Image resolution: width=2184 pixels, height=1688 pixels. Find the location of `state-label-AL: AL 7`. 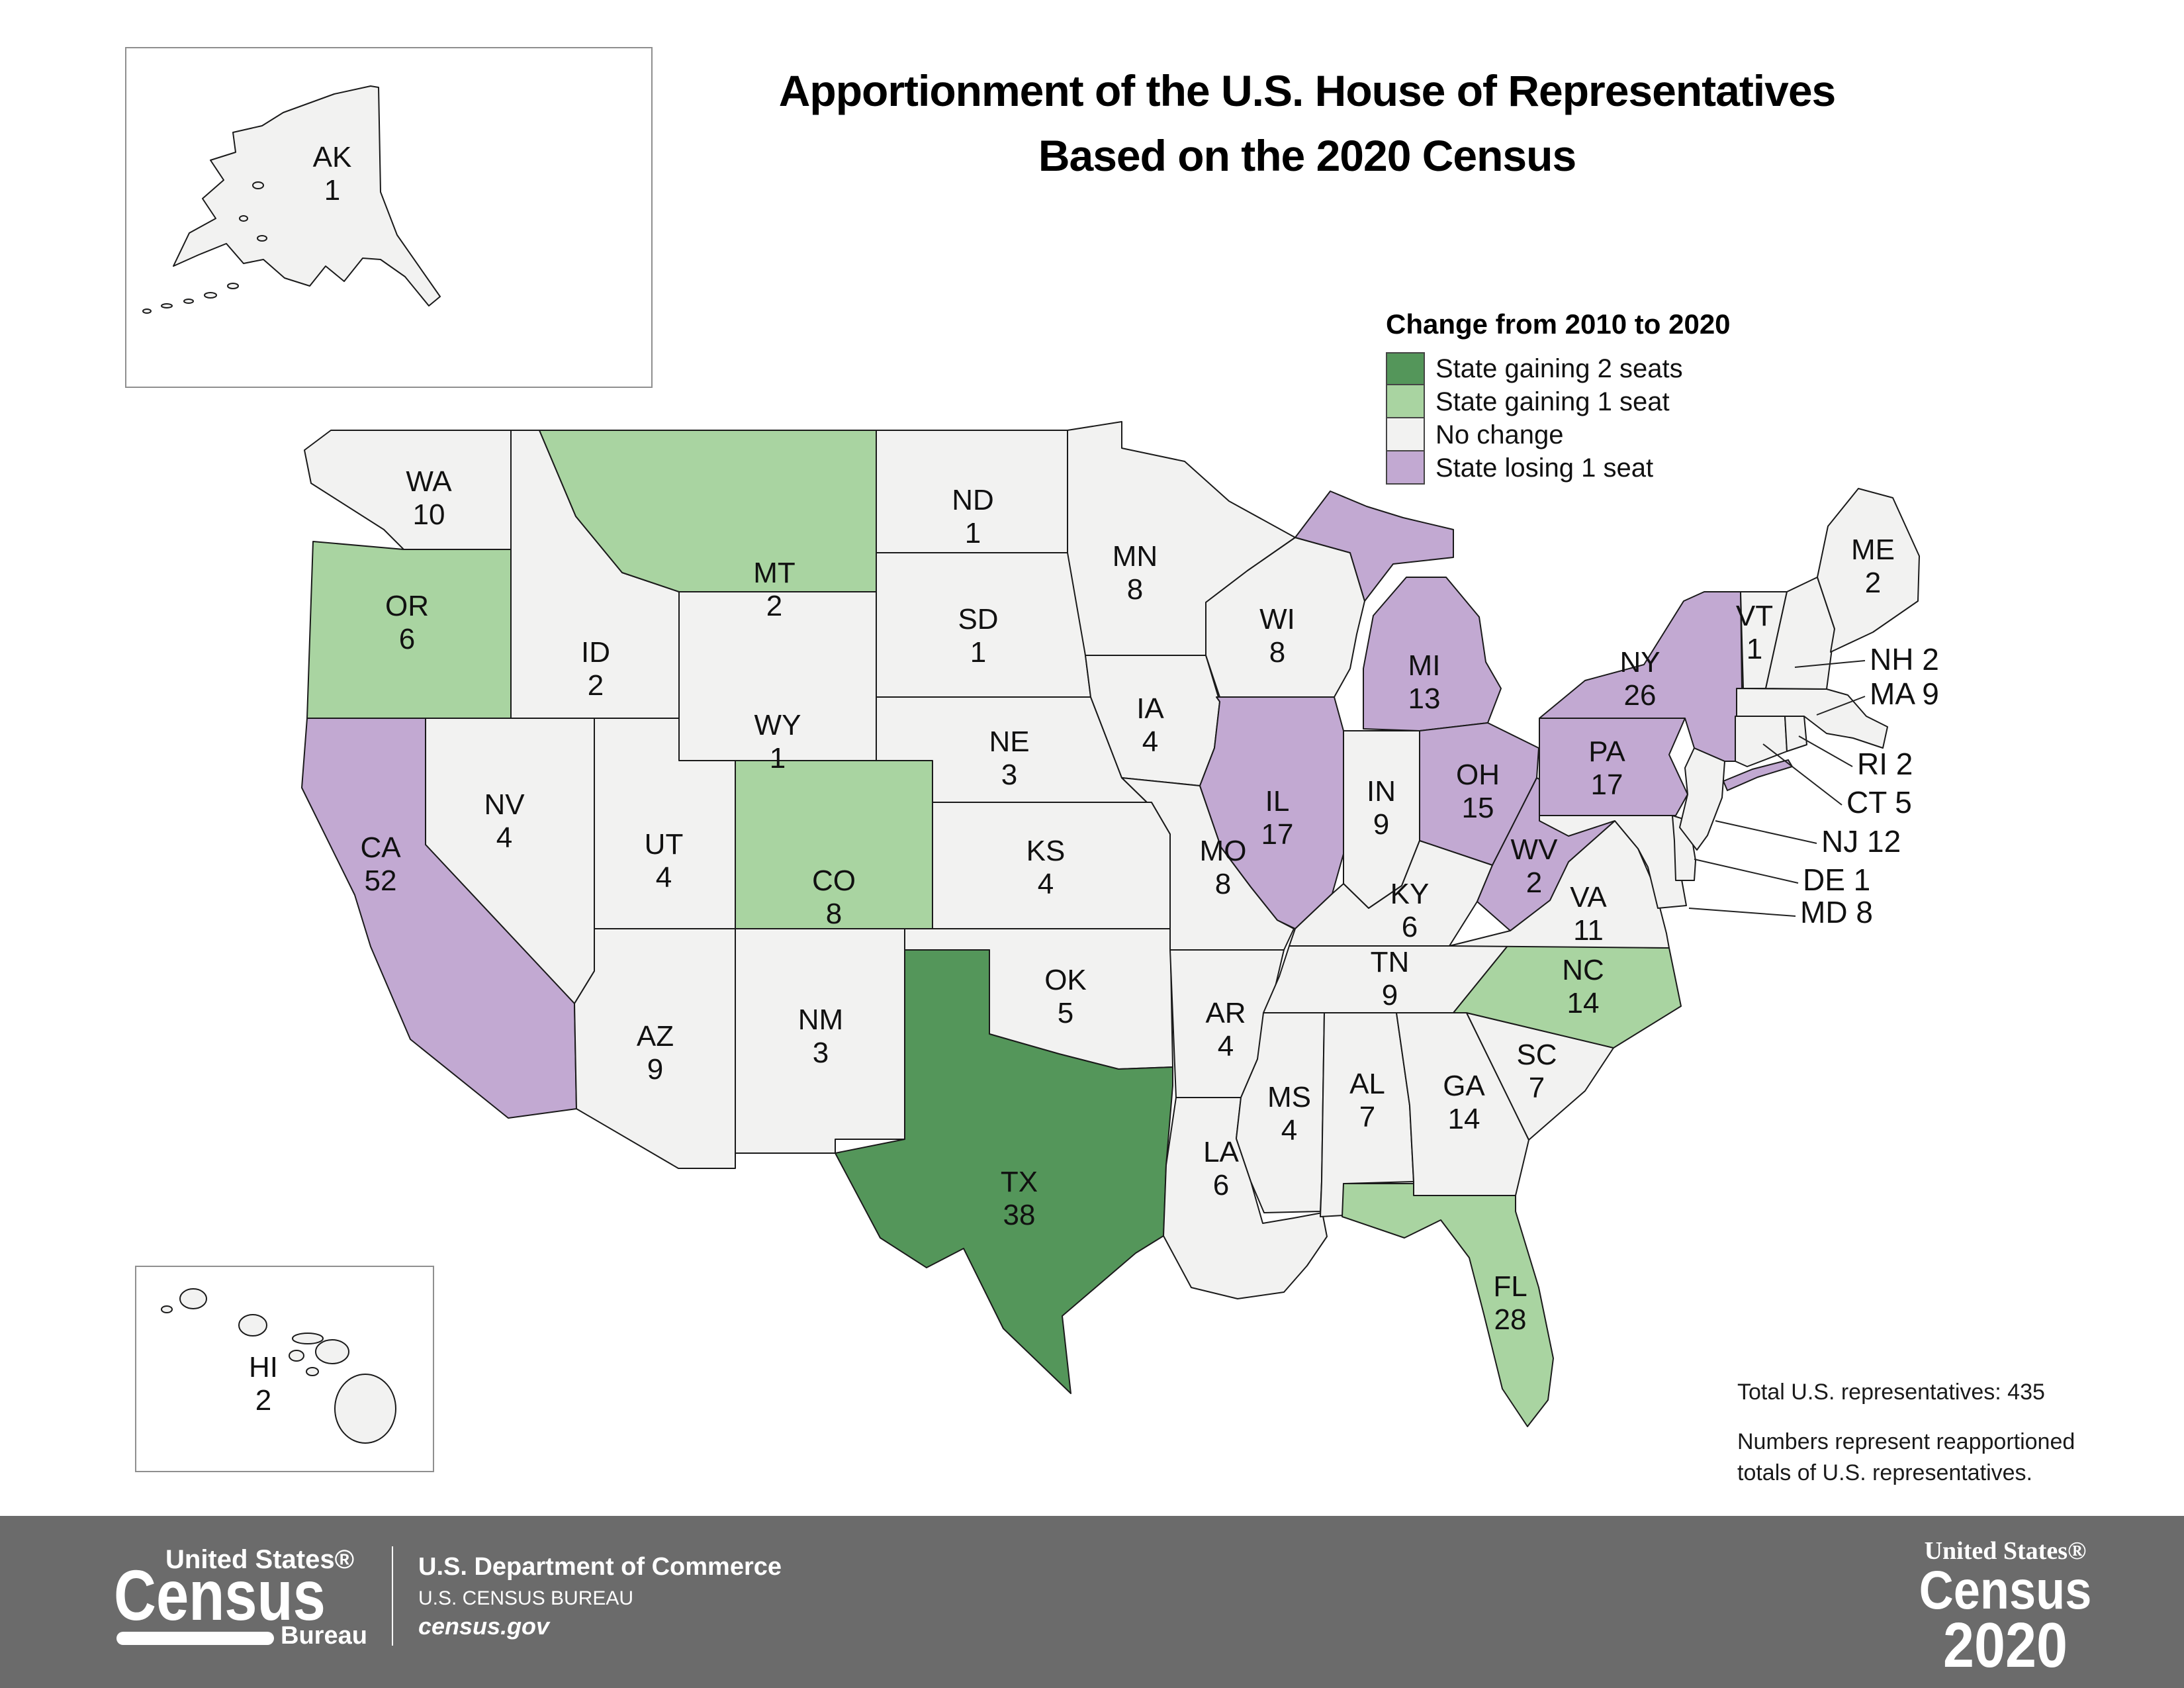

state-label-AL: AL 7 is located at coordinates (1367, 1100).